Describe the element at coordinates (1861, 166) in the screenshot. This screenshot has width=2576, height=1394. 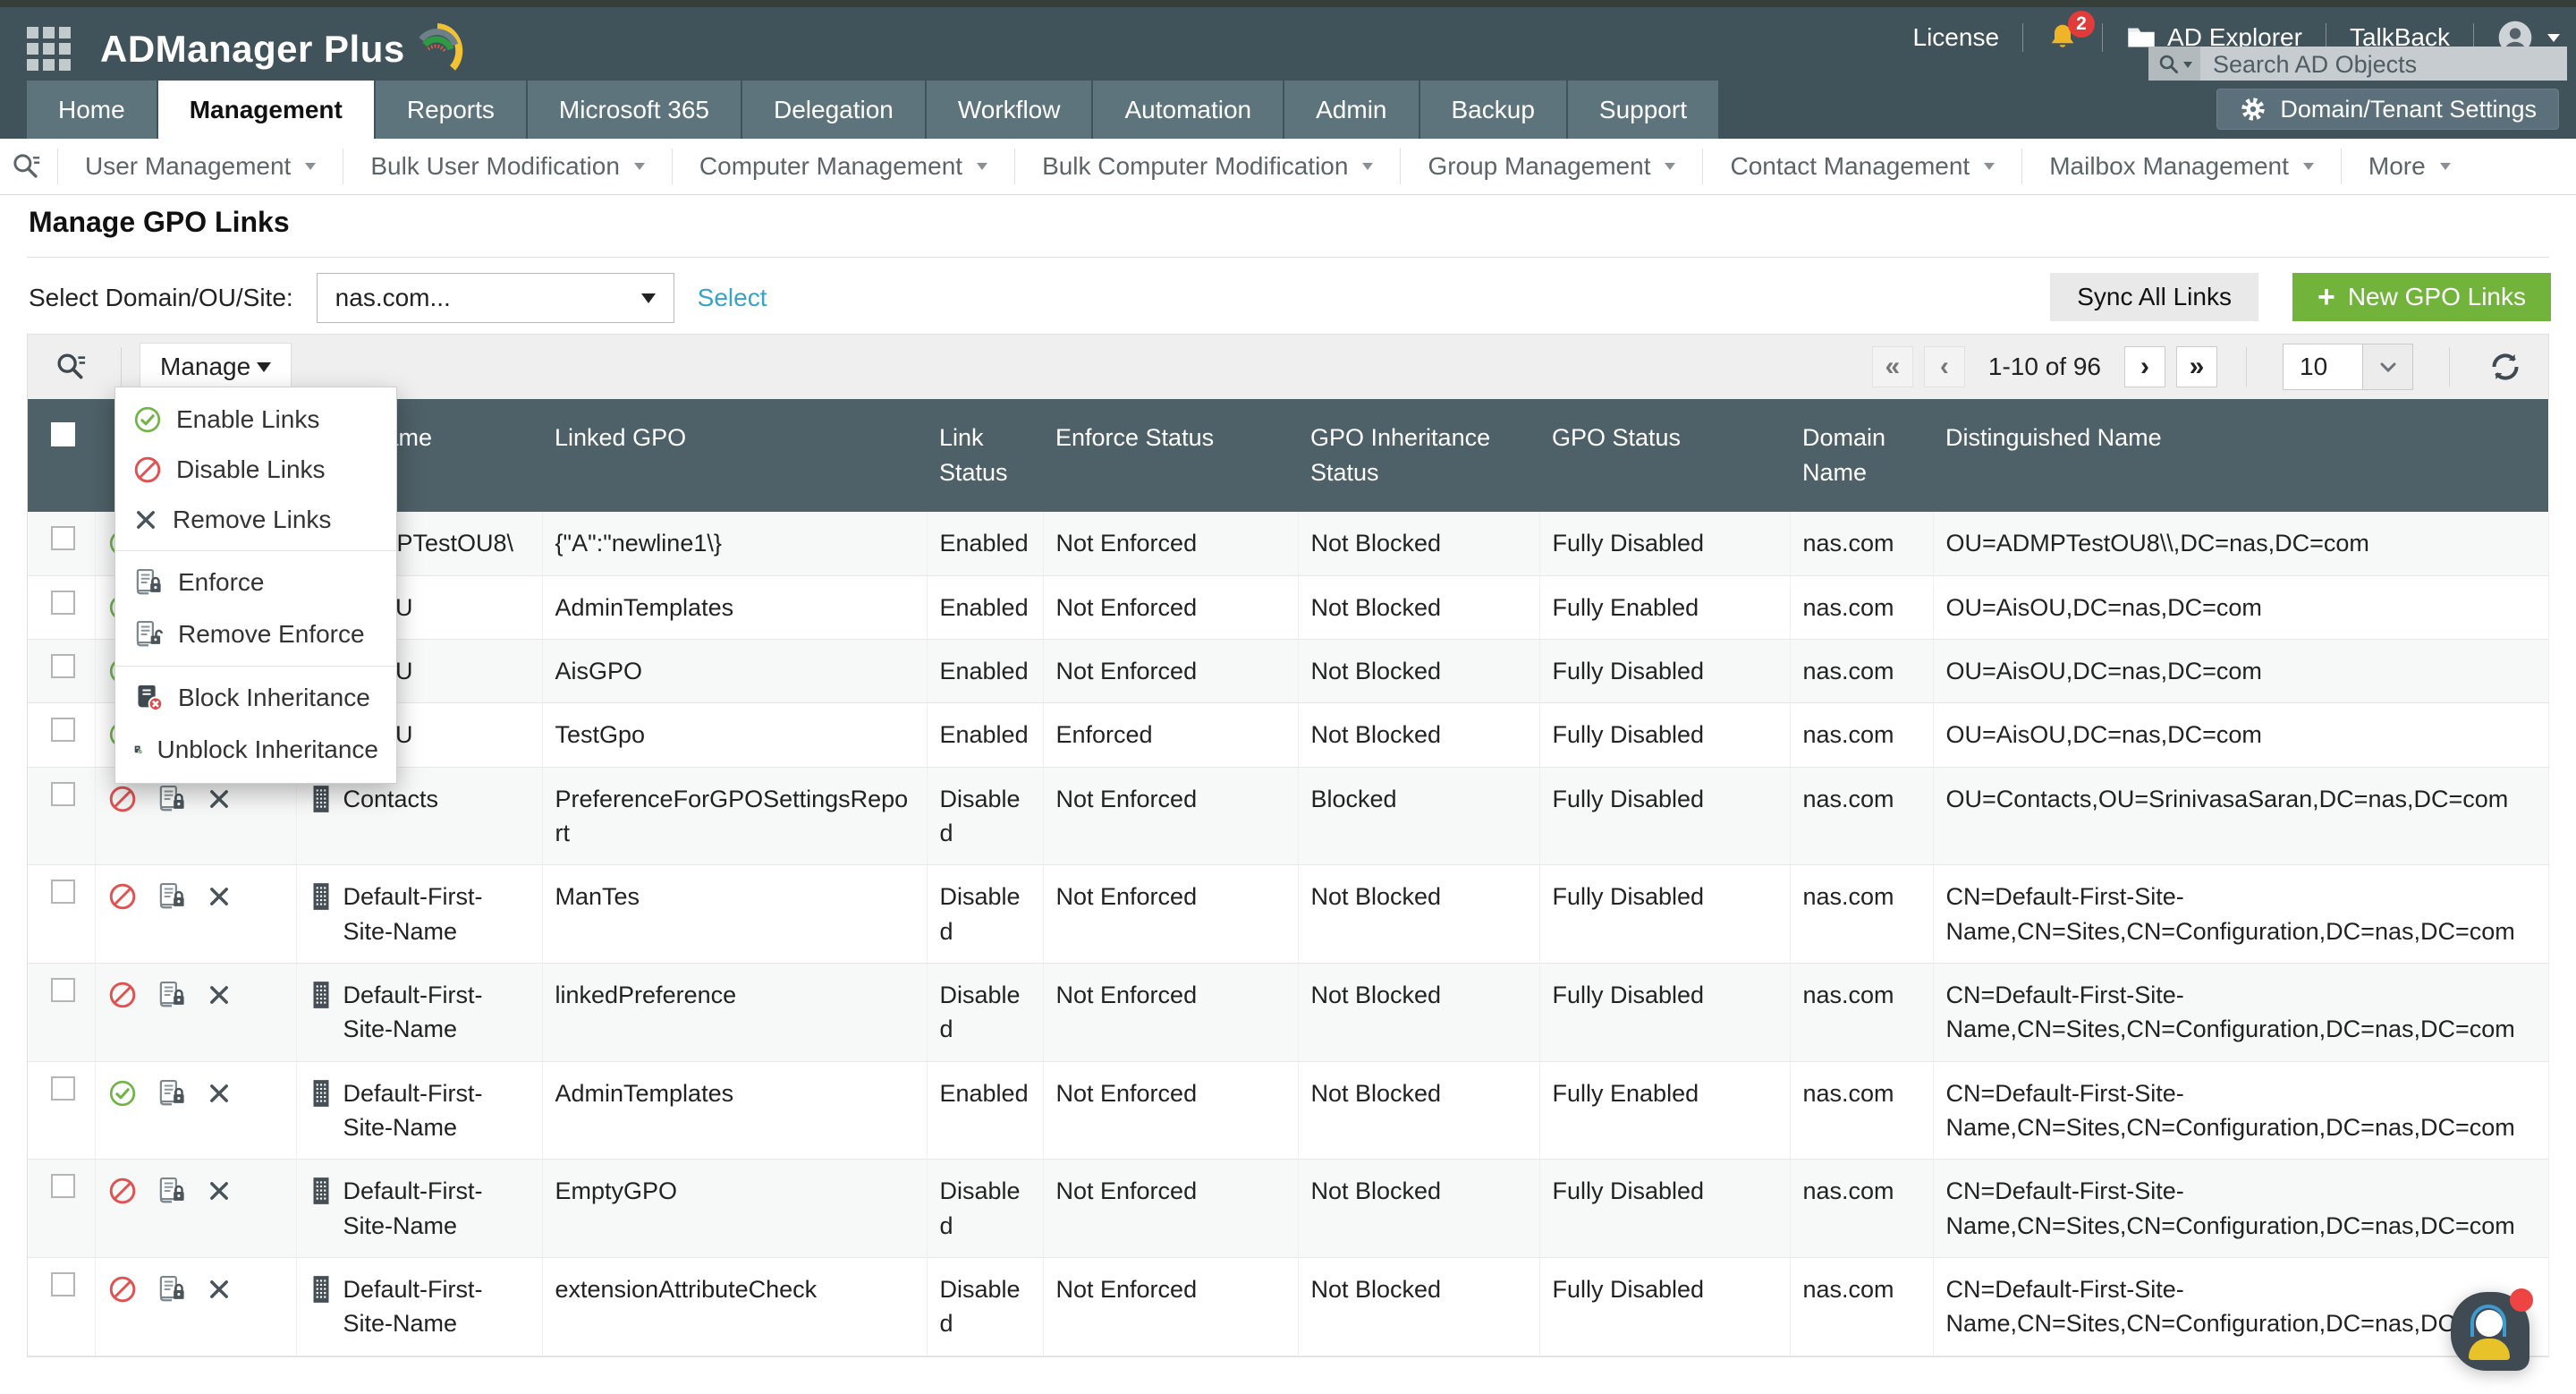
I see `subnav-item-contact-management: Contact Management` at that location.